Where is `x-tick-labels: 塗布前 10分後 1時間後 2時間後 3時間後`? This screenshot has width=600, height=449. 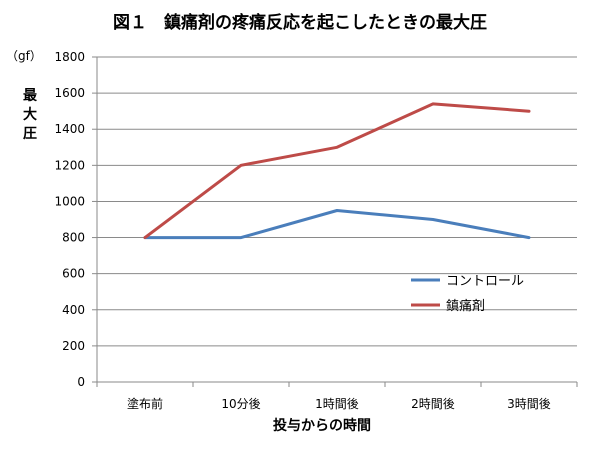
x-tick-labels: 塗布前 10分後 1時間後 2時間後 3時間後 is located at coordinates (339, 403).